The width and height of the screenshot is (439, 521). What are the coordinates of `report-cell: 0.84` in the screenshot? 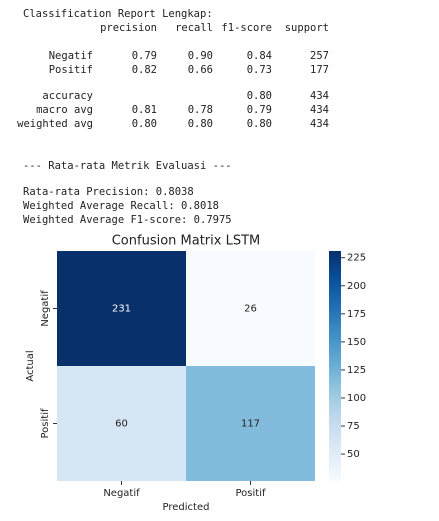 It's located at (259, 56).